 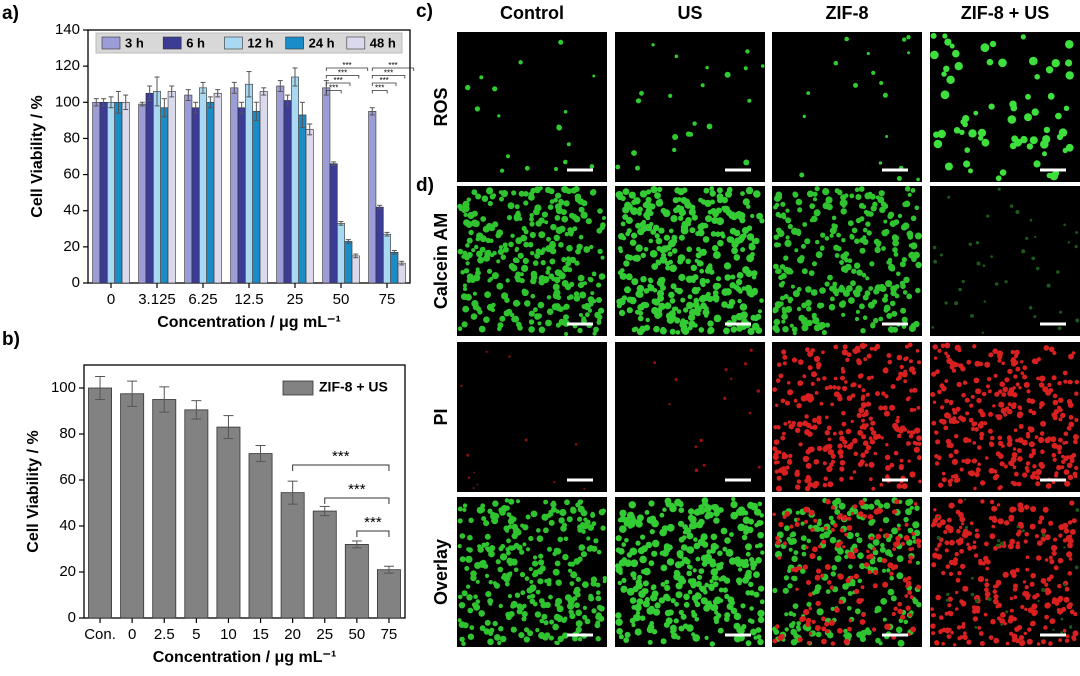 What do you see at coordinates (157, 299) in the screenshot?
I see `x-tick-label: 3.125` at bounding box center [157, 299].